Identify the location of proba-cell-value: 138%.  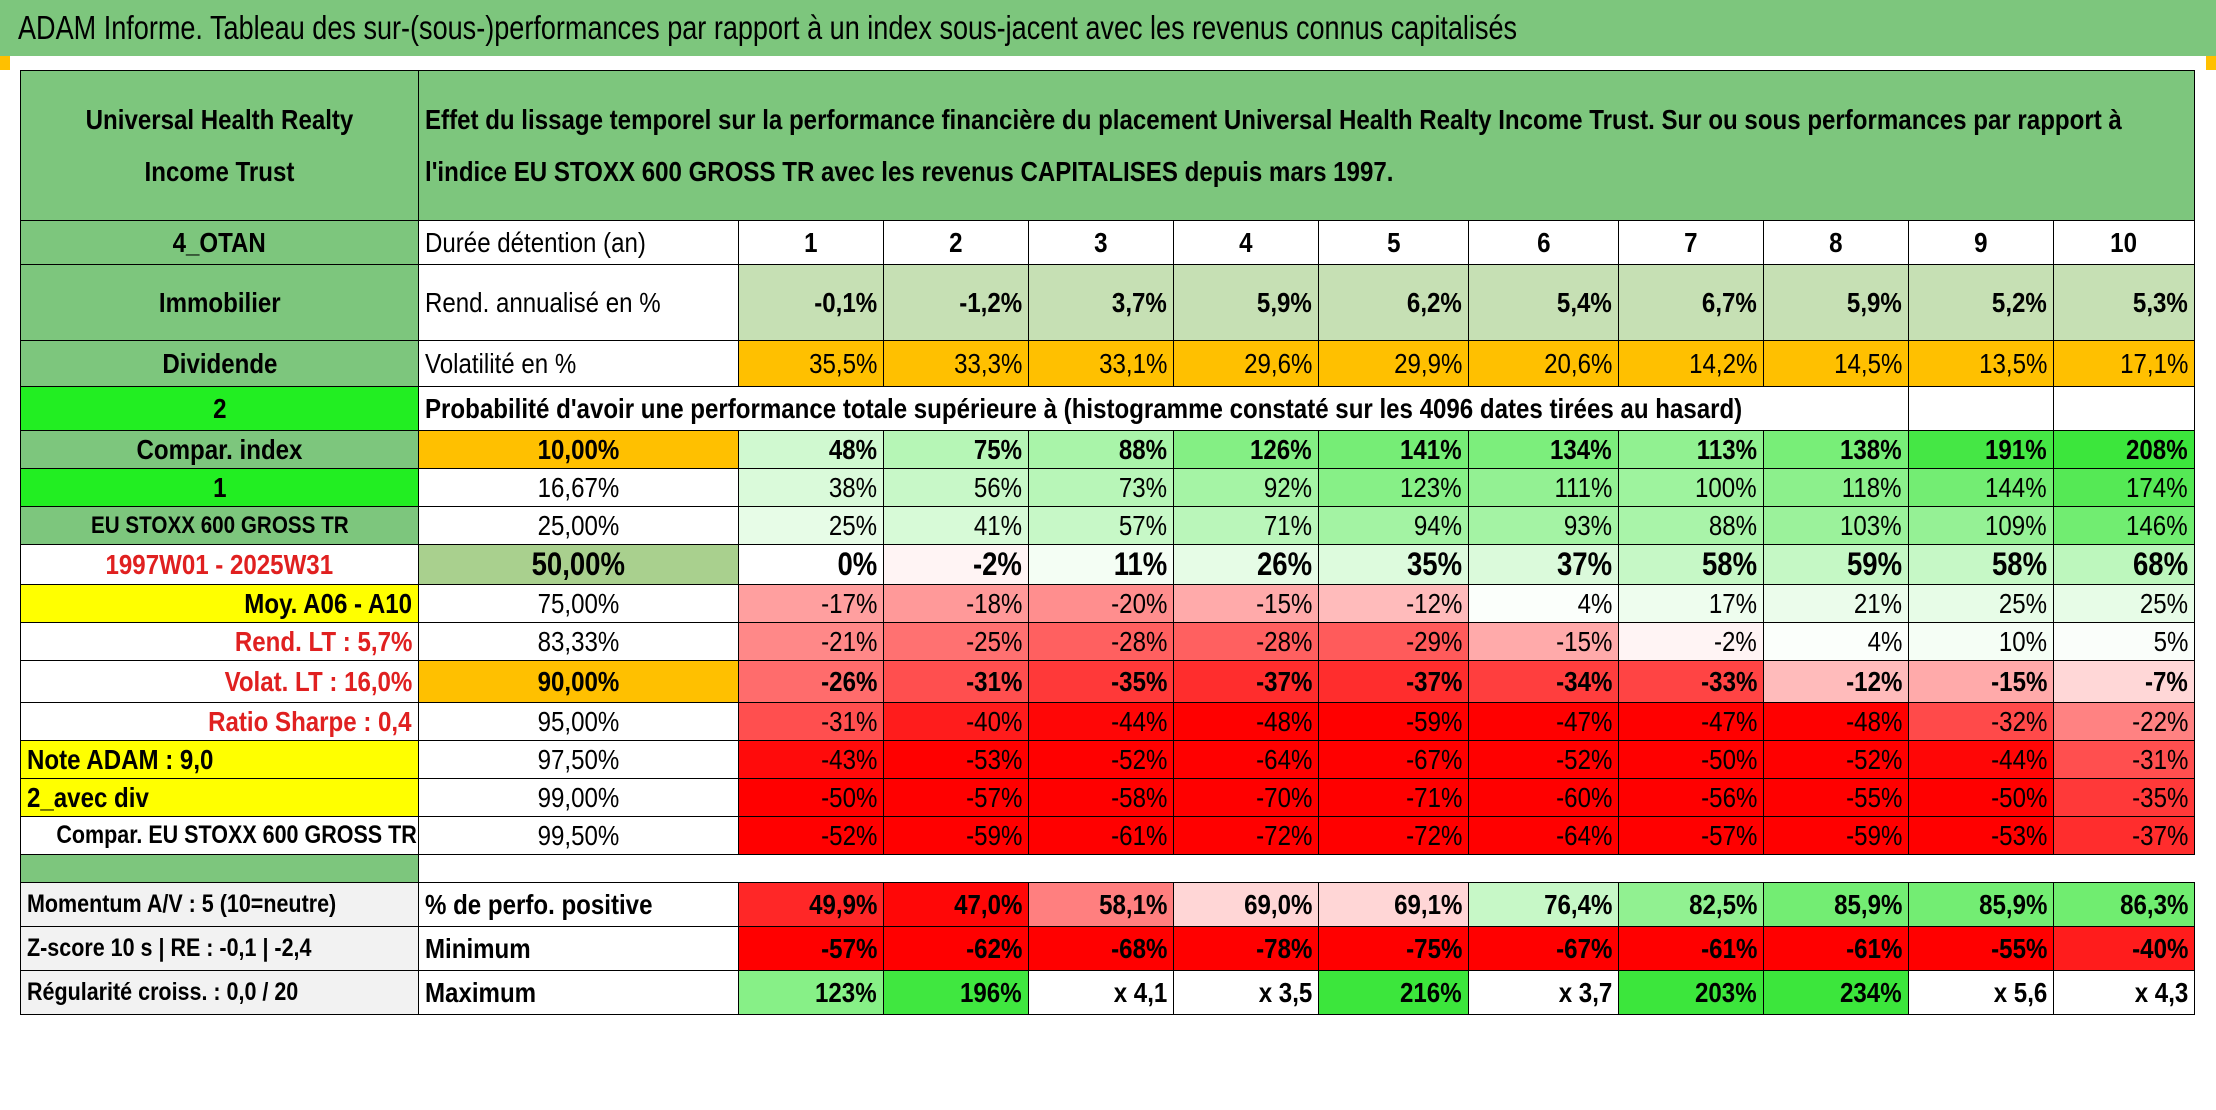
(1871, 449).